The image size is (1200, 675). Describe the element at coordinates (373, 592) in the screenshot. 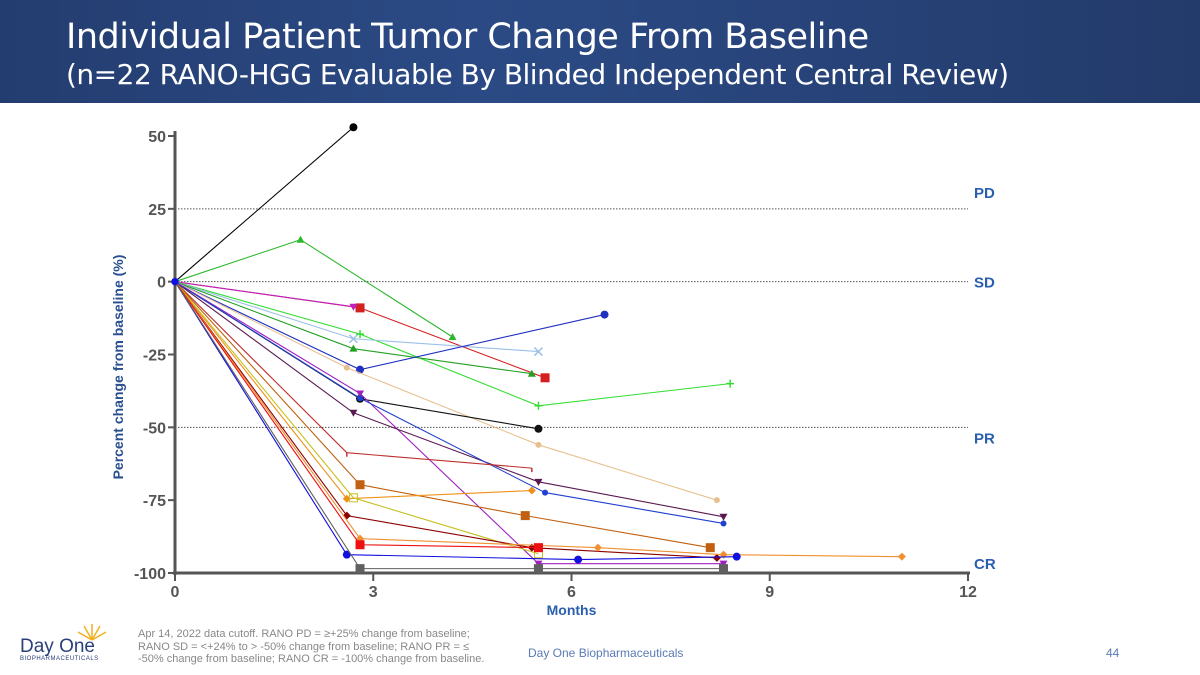

I see `x-tick-label: 3` at that location.